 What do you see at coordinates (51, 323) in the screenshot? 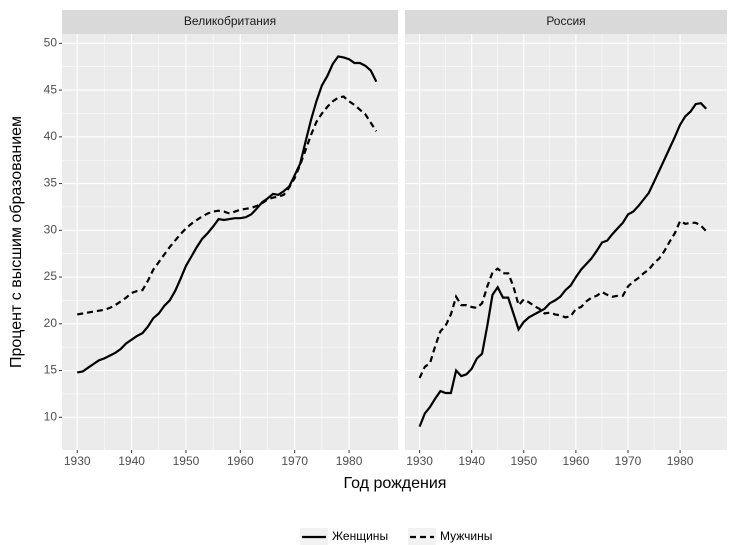
I see `y-tick-label: 20` at bounding box center [51, 323].